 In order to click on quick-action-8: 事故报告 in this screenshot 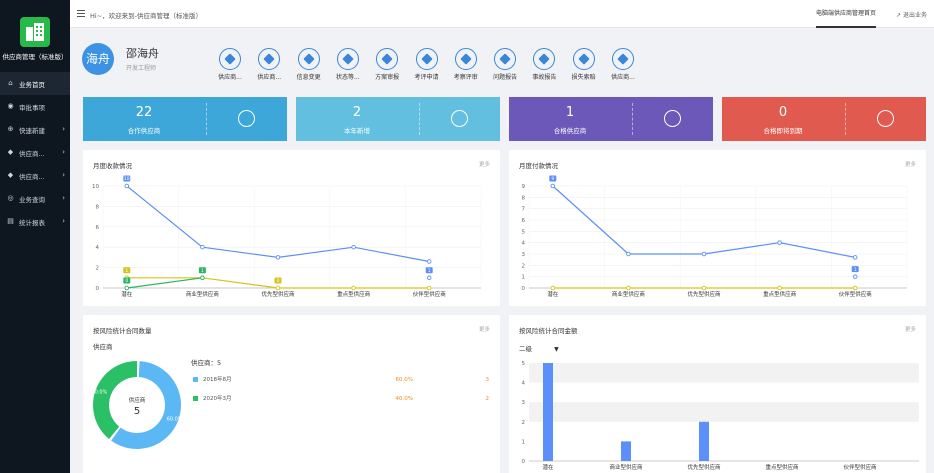, I will do `click(544, 64)`.